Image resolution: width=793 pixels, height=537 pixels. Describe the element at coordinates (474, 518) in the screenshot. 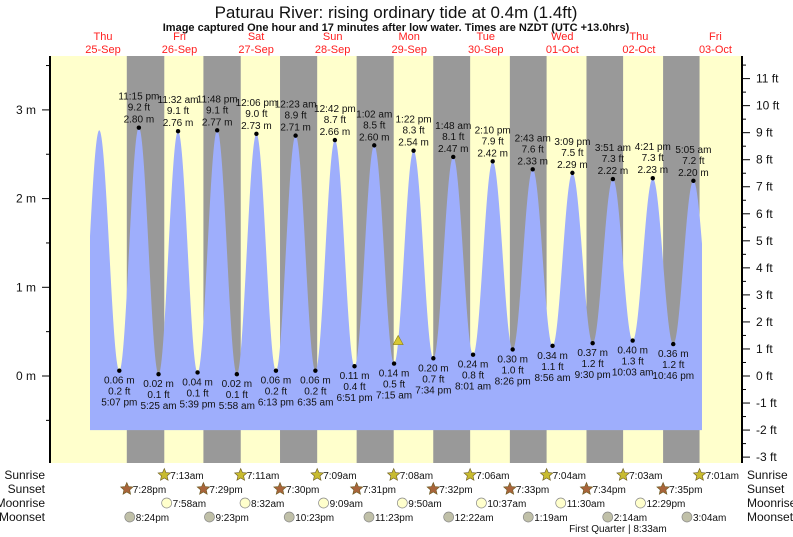

I see `moonset-time: 12:22am` at that location.